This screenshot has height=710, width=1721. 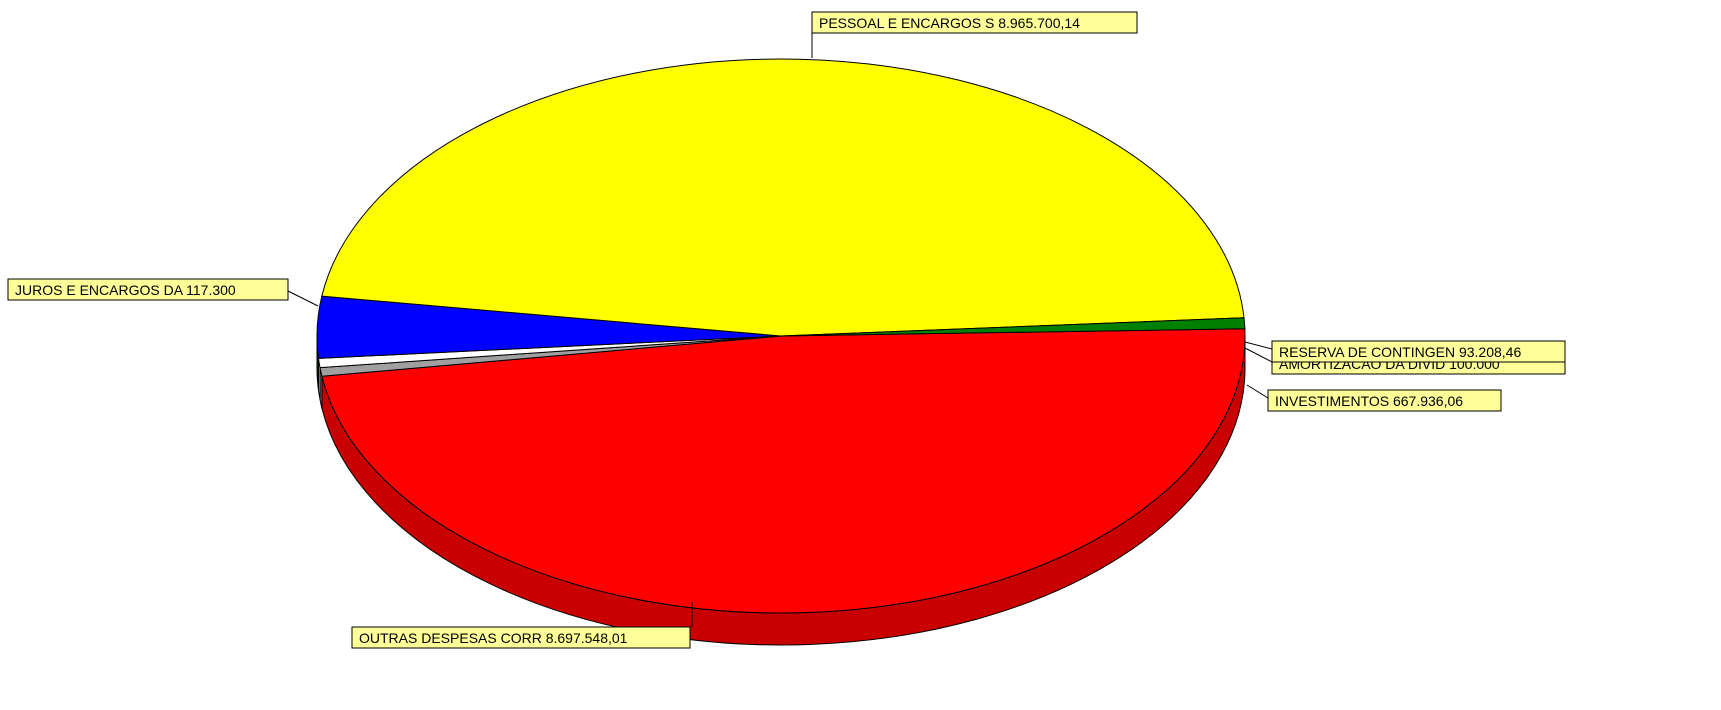 I want to click on slice-label-5: JUROS E ENCARGOS DA 117.300, so click(x=125, y=290).